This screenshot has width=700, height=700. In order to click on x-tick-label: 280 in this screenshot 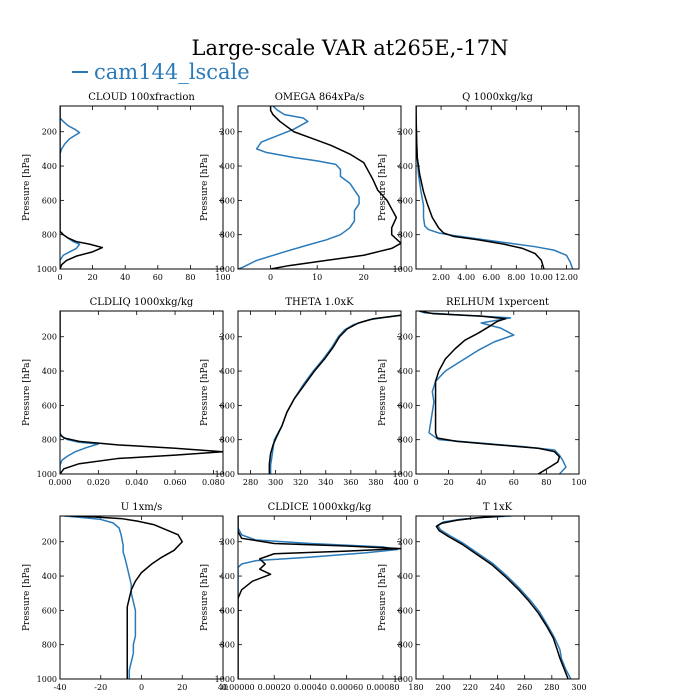, I will do `click(551, 687)`.